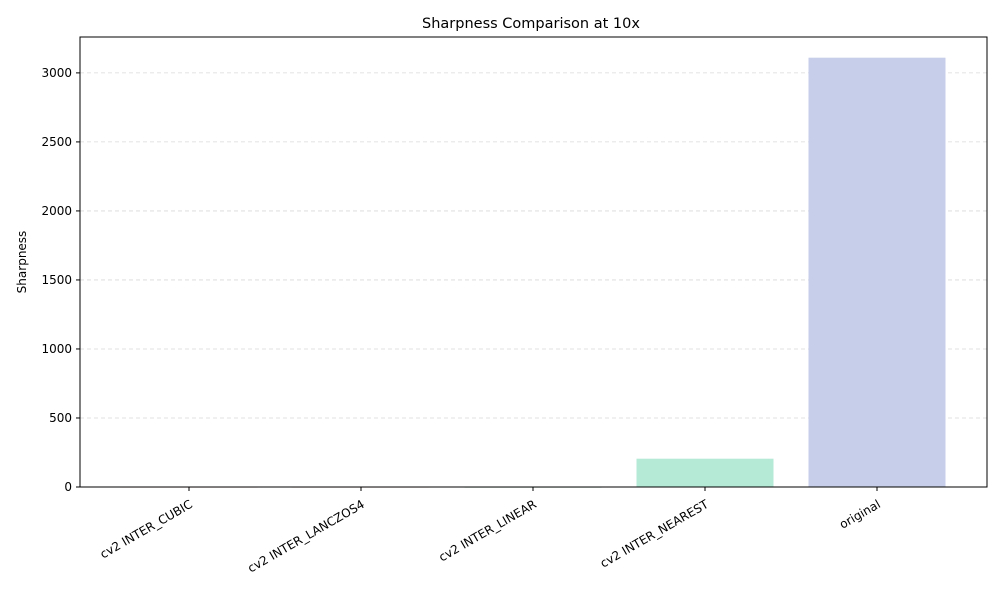 The width and height of the screenshot is (1000, 600). I want to click on y-tick-label: 1000, so click(56, 349).